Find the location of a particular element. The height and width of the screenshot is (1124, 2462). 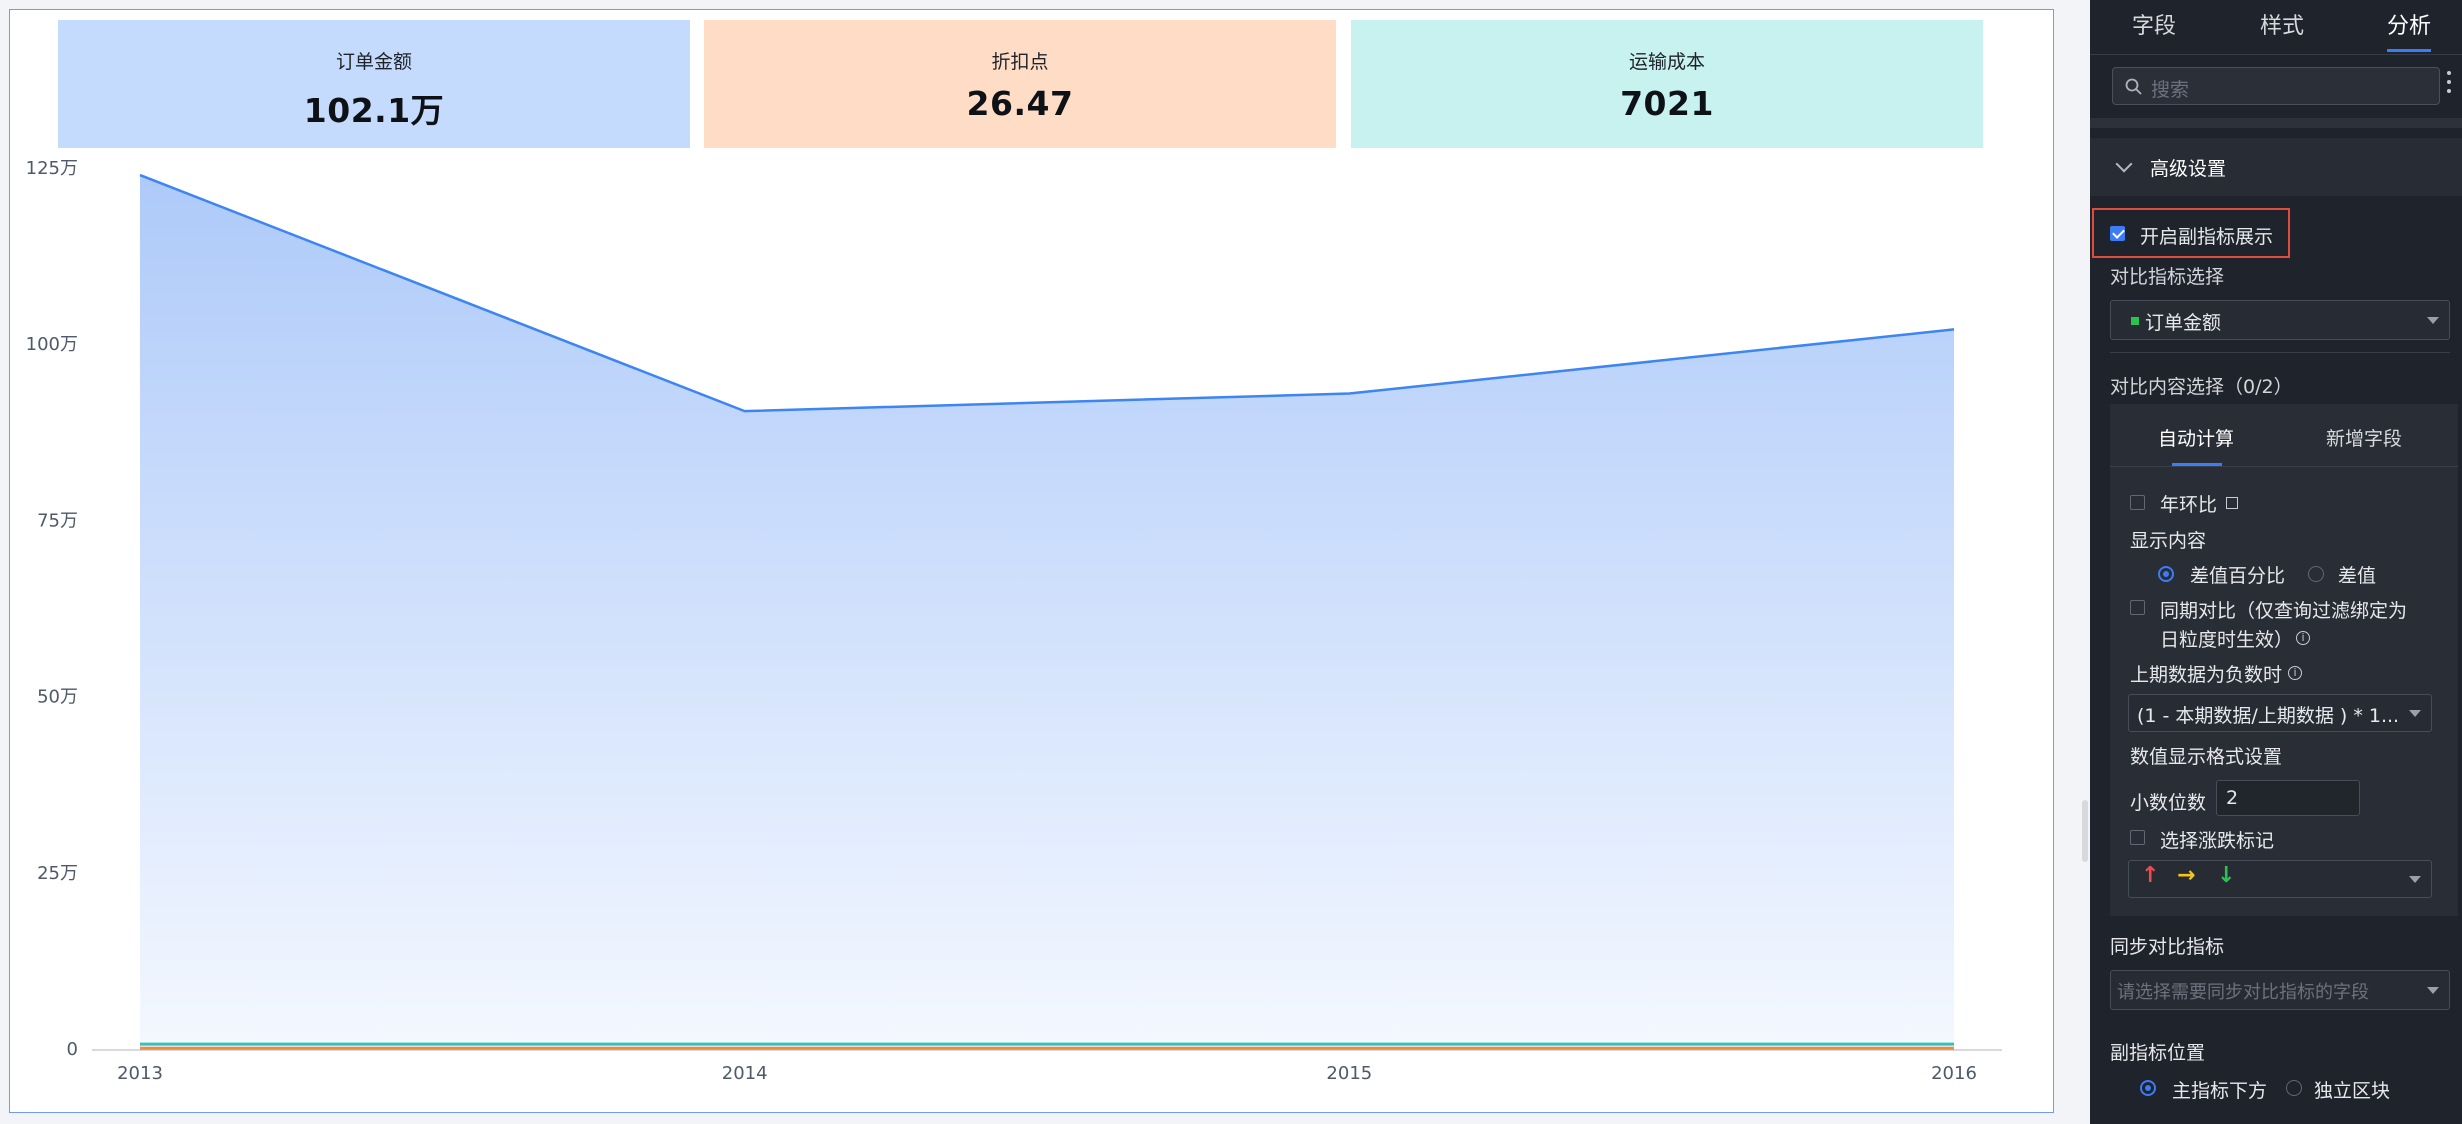

same-period-label-2: 日粒度时生效） is located at coordinates (2227, 640).